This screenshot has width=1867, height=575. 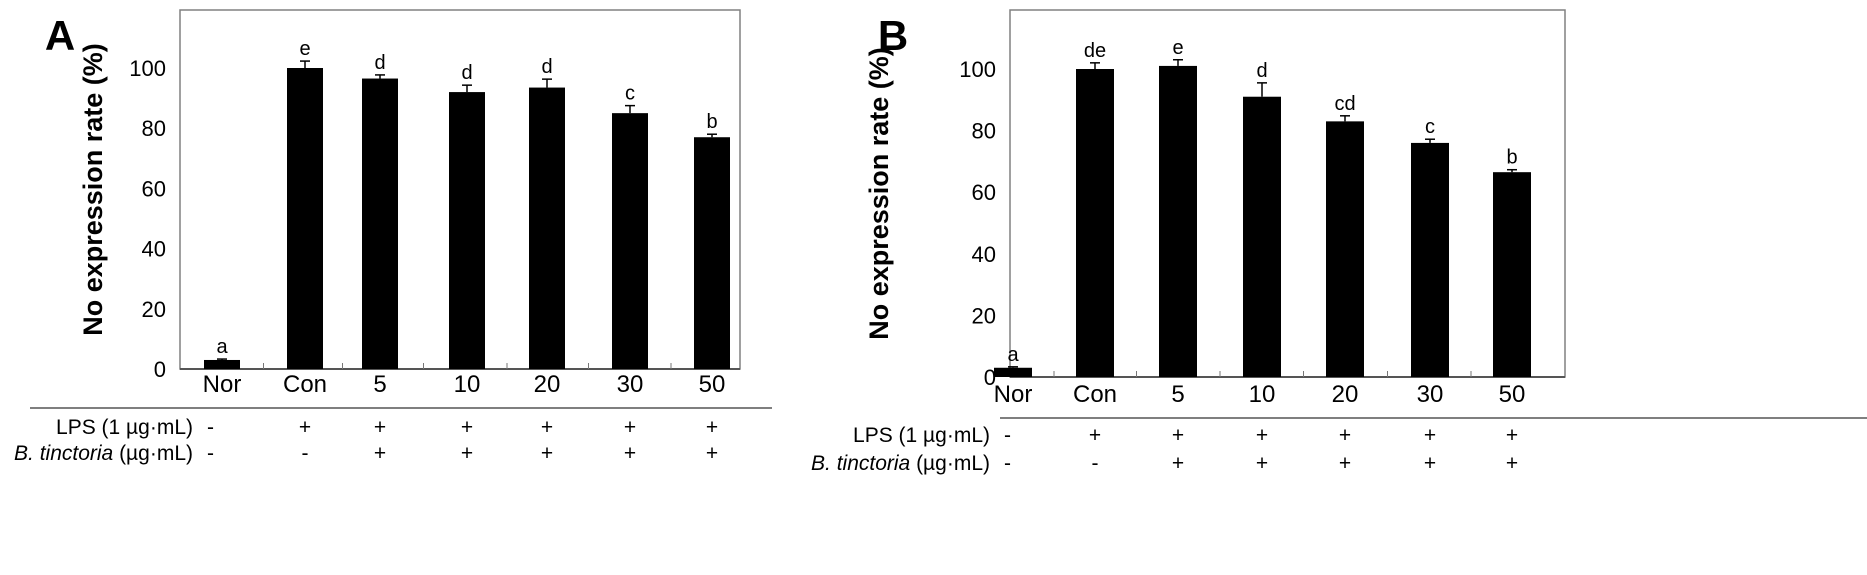 I want to click on significance-letter: cd, so click(x=1344, y=104).